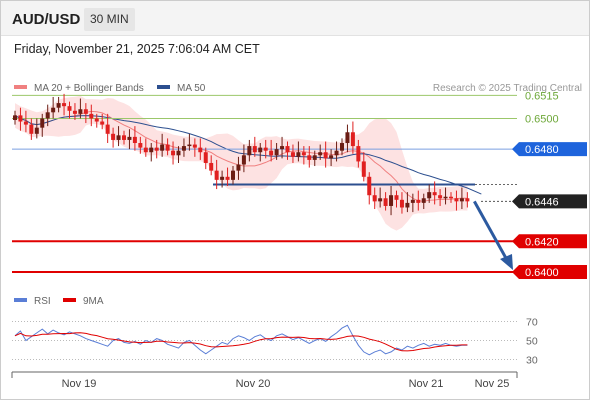 The image size is (590, 401). What do you see at coordinates (46, 19) in the screenshot?
I see `symbol-label: AUD/USD` at bounding box center [46, 19].